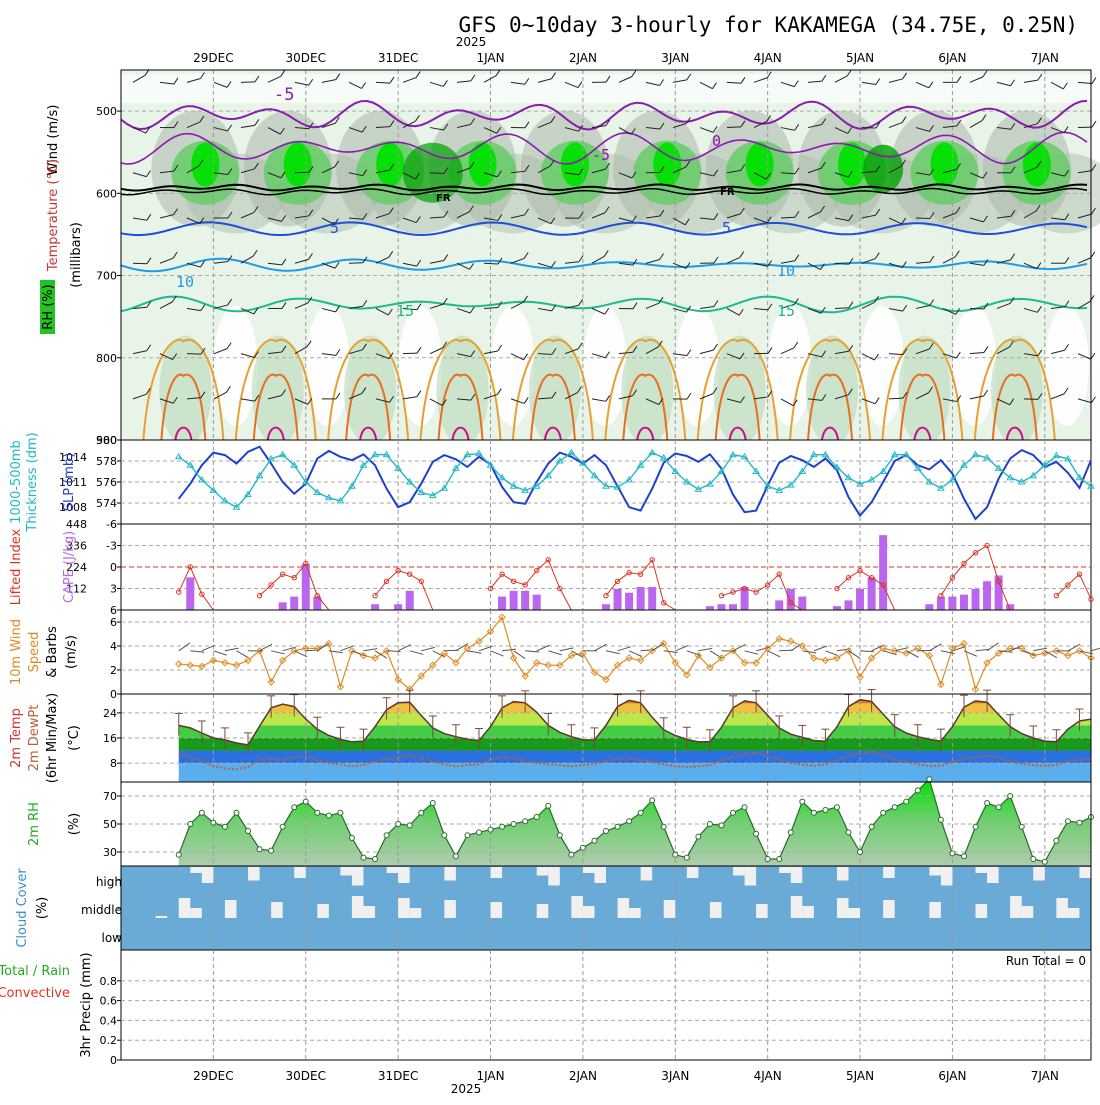 The height and width of the screenshot is (1105, 1100). What do you see at coordinates (860, 58) in the screenshot?
I see `date-label-top: 5JAN` at bounding box center [860, 58].